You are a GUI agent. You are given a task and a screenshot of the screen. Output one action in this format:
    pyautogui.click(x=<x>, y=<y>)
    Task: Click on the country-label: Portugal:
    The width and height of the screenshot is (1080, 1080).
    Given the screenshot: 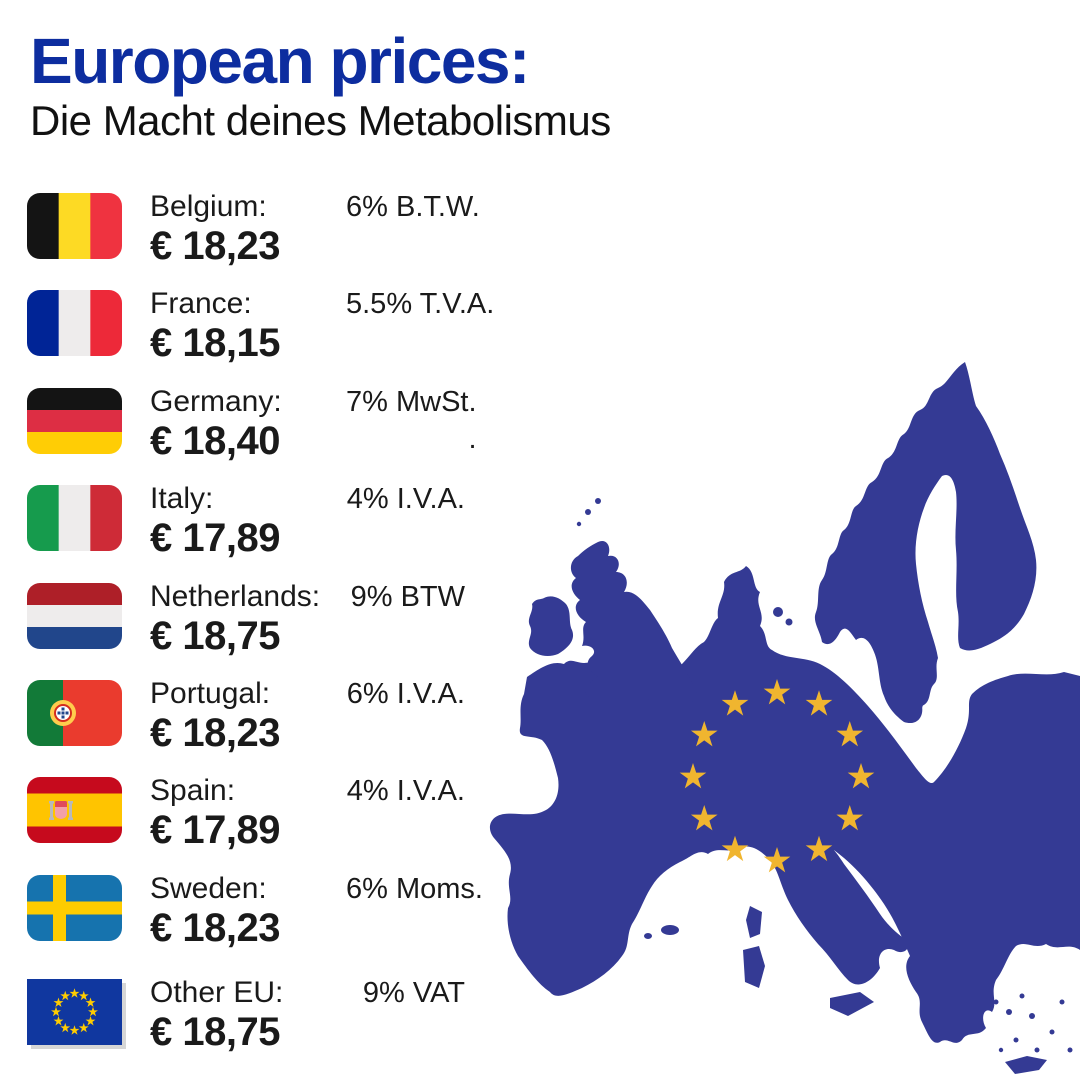 What is the action you would take?
    pyautogui.click(x=210, y=693)
    